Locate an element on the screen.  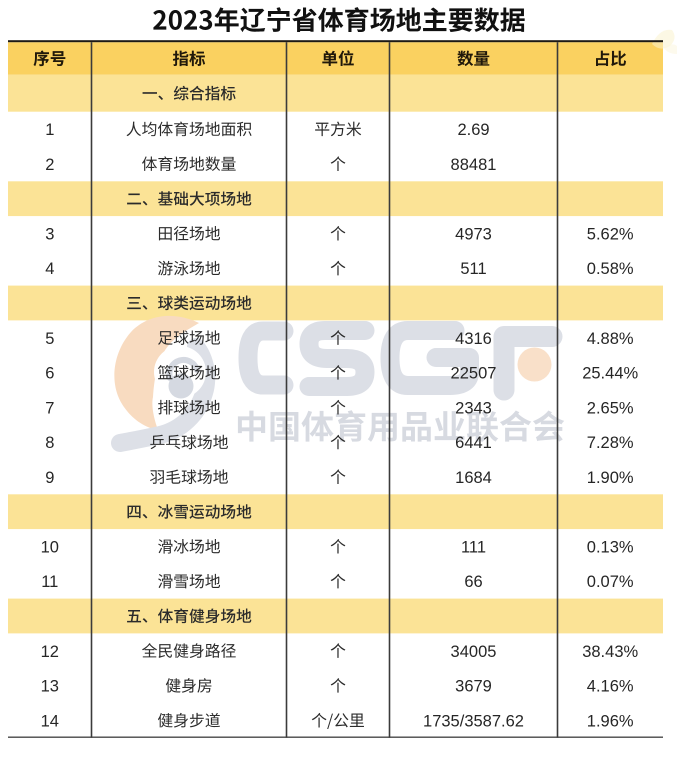
svg-text: 38.43% is located at coordinates (610, 652).